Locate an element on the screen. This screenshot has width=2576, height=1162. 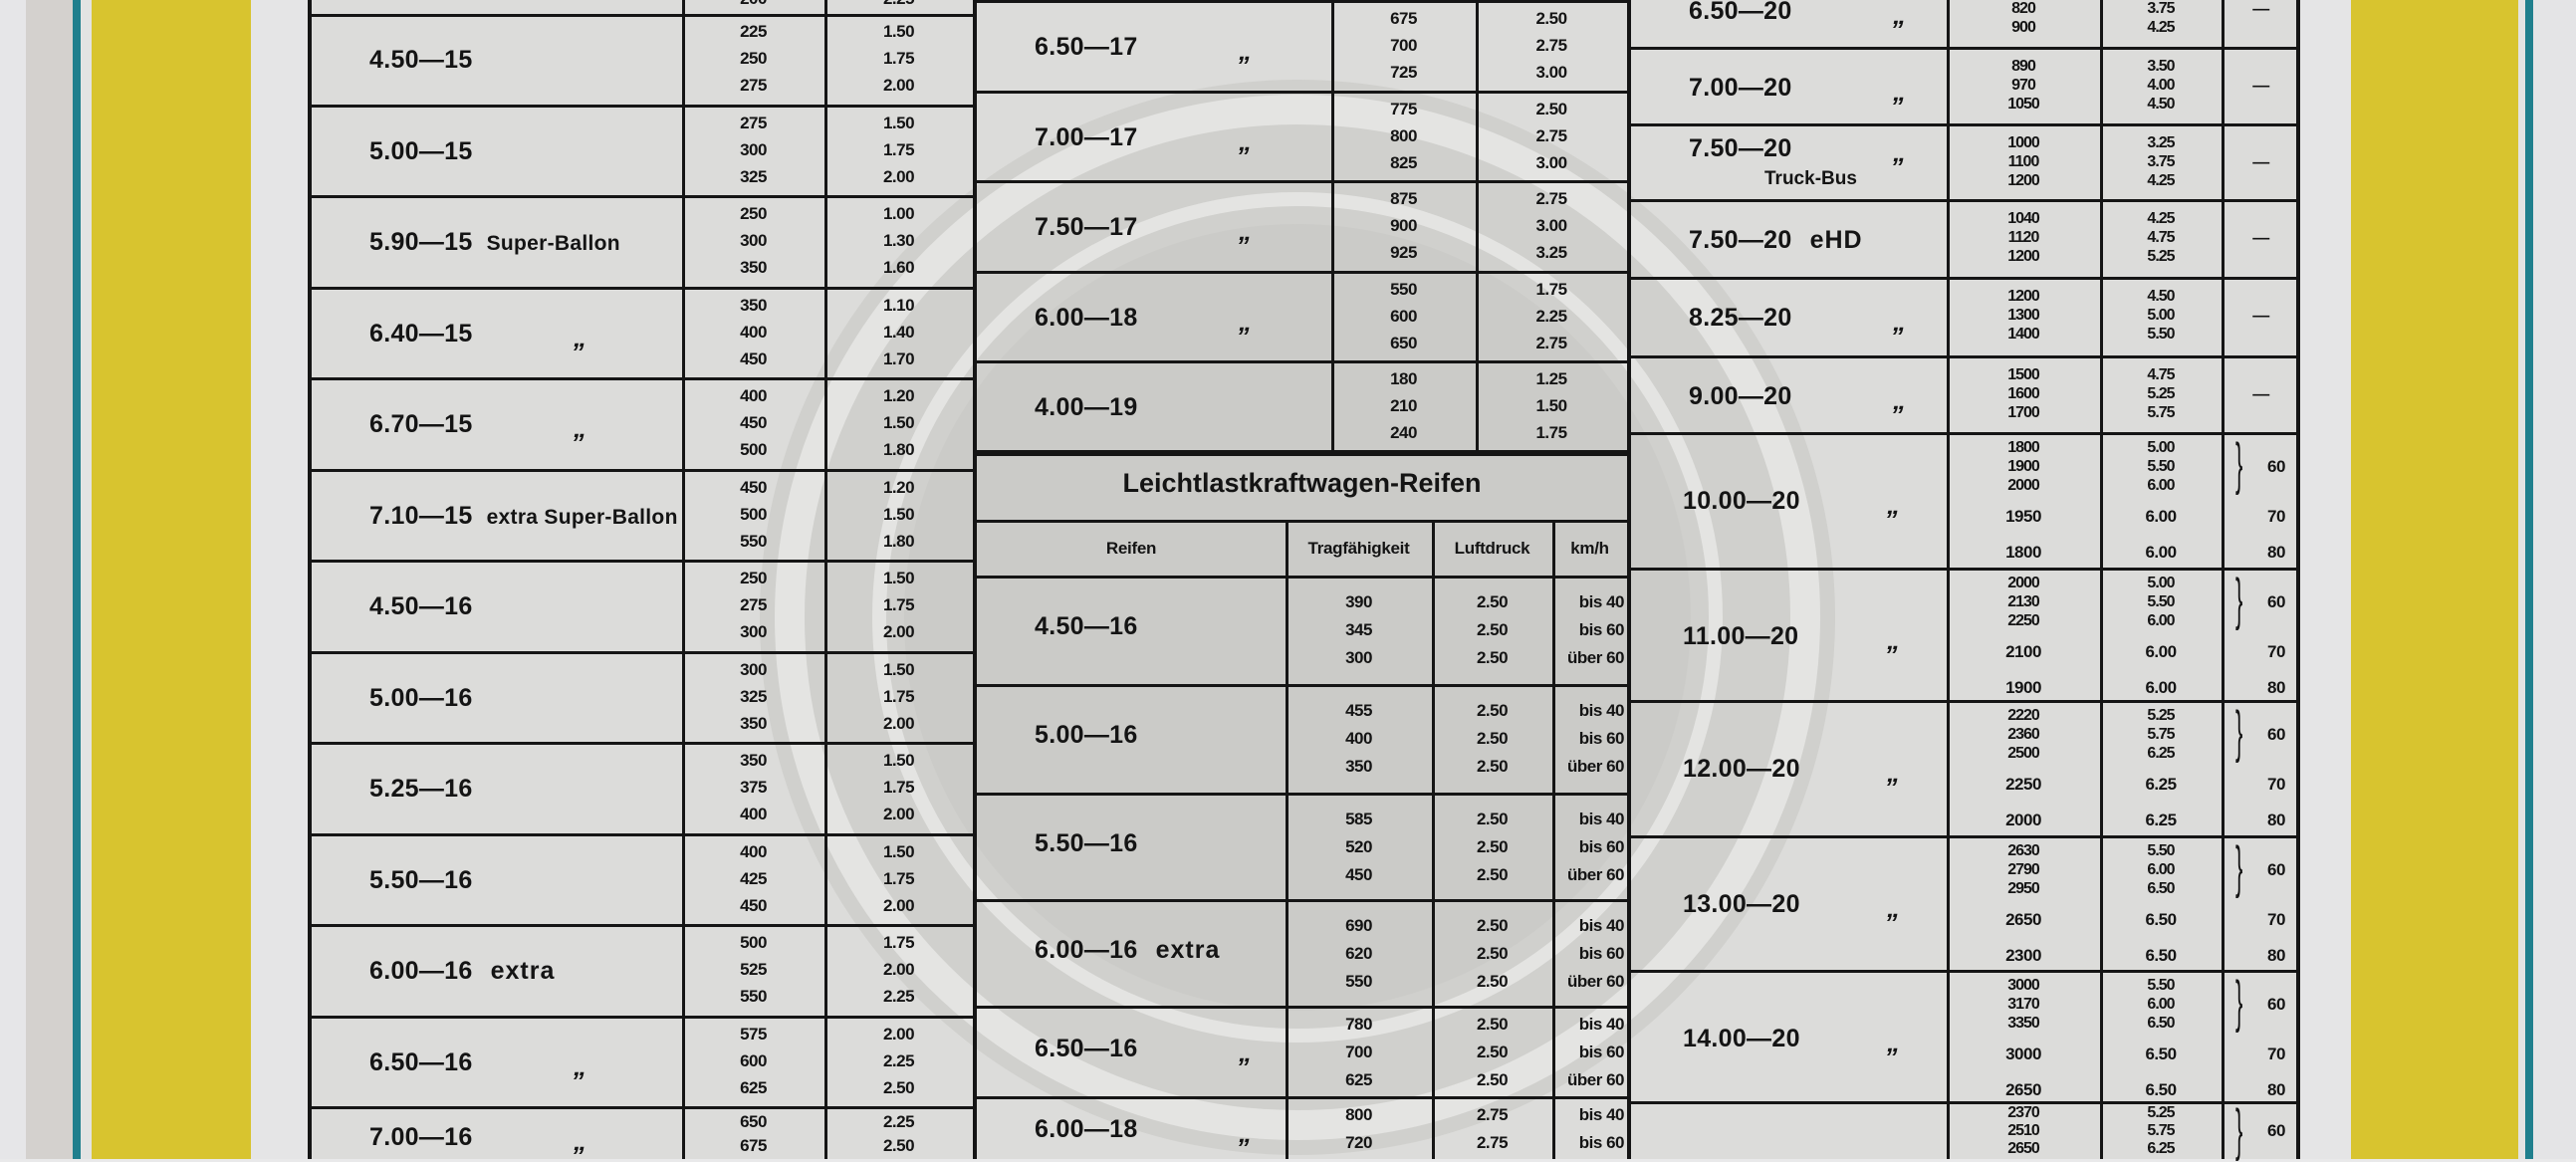
pressure-value: 4.75 is located at coordinates (2161, 237).